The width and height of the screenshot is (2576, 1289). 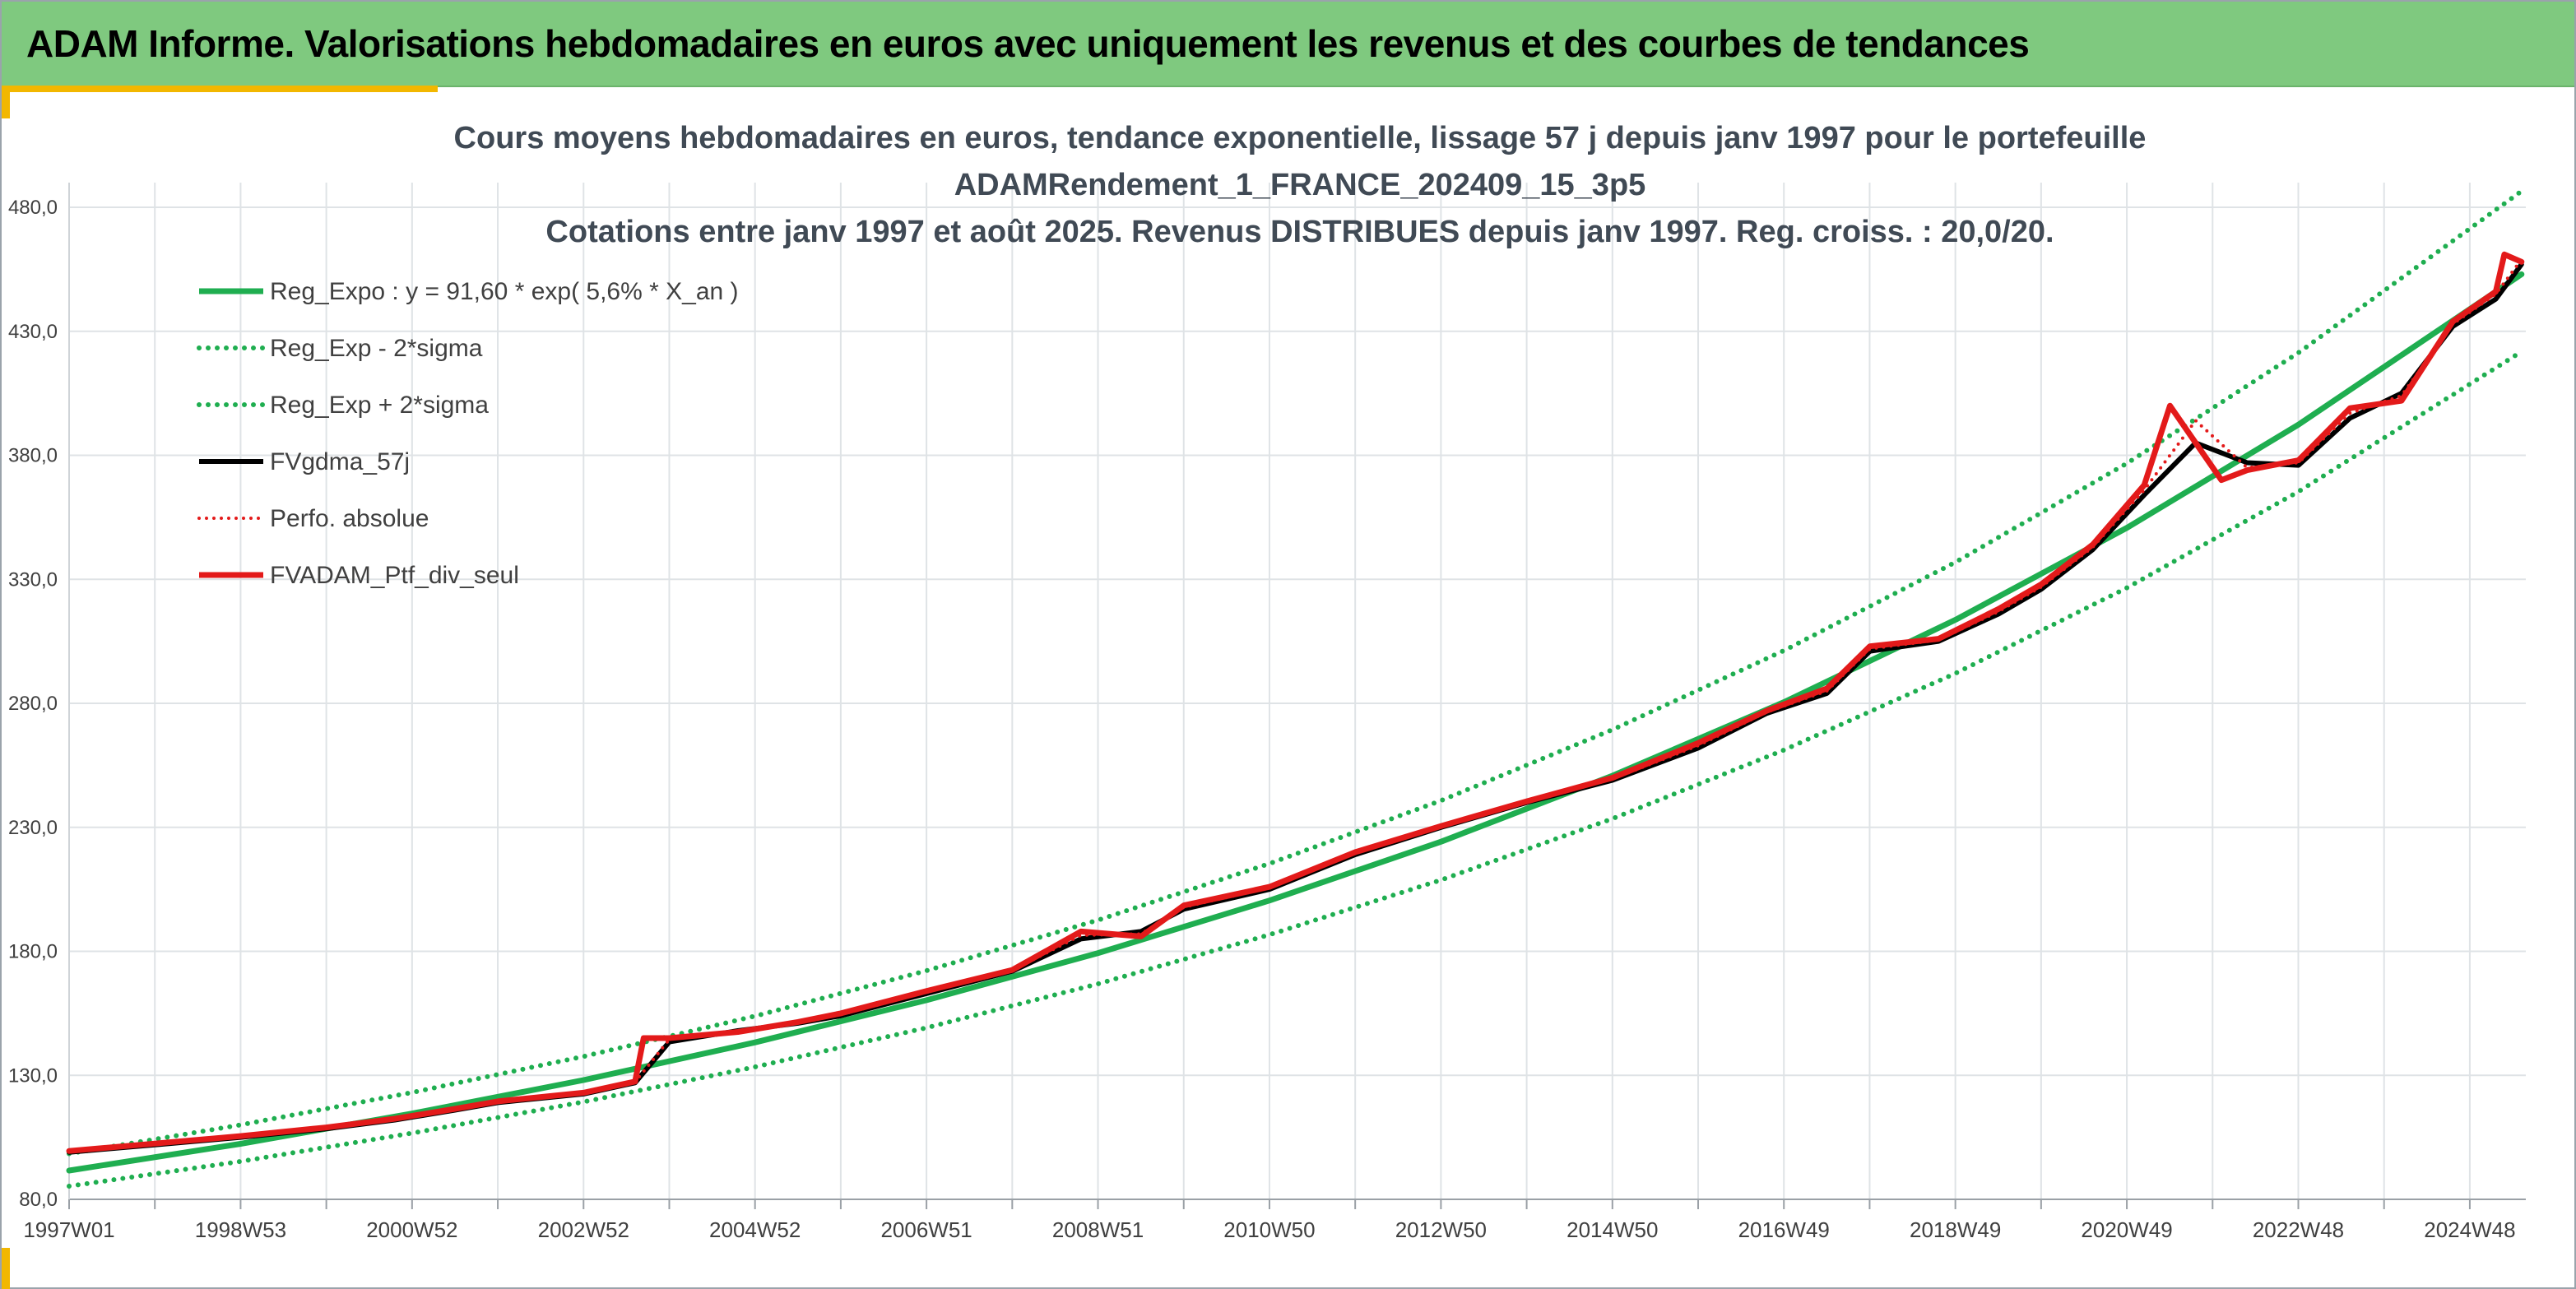 I want to click on x-tick-label: 2014W50, so click(x=1612, y=1229).